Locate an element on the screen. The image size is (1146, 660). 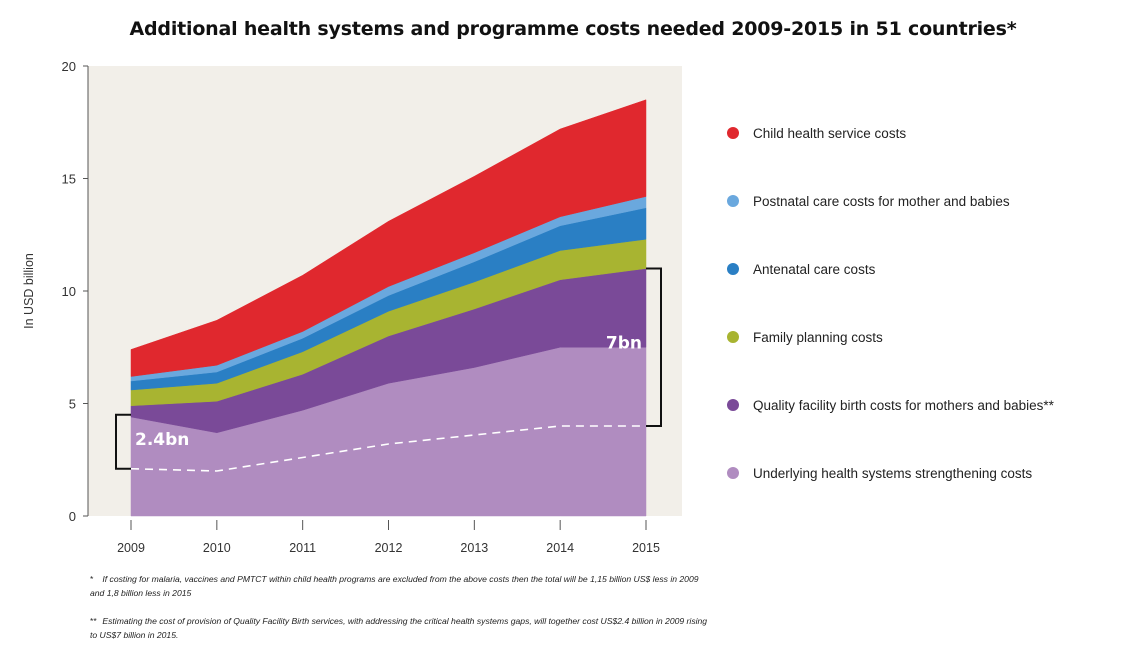
x-tick-label: 2010 is located at coordinates (217, 548).